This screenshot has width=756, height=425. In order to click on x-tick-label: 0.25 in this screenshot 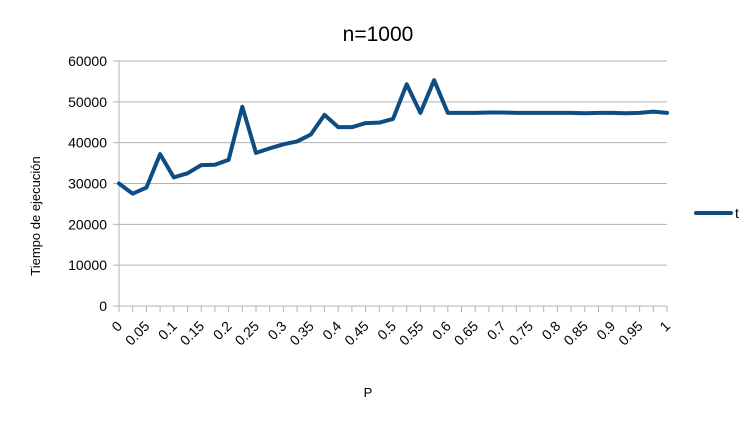, I will do `click(247, 333)`.